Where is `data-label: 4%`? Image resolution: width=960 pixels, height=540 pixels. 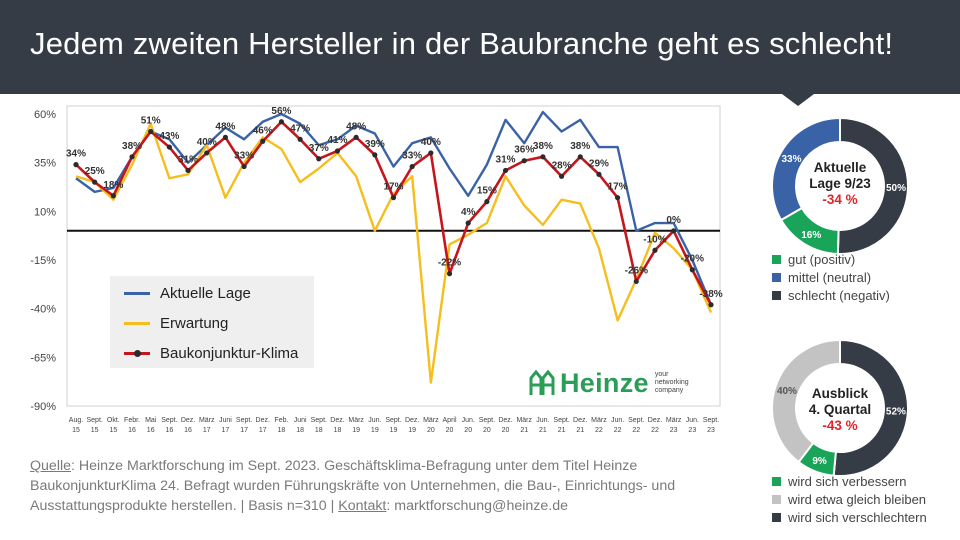 data-label: 4% is located at coordinates (468, 212).